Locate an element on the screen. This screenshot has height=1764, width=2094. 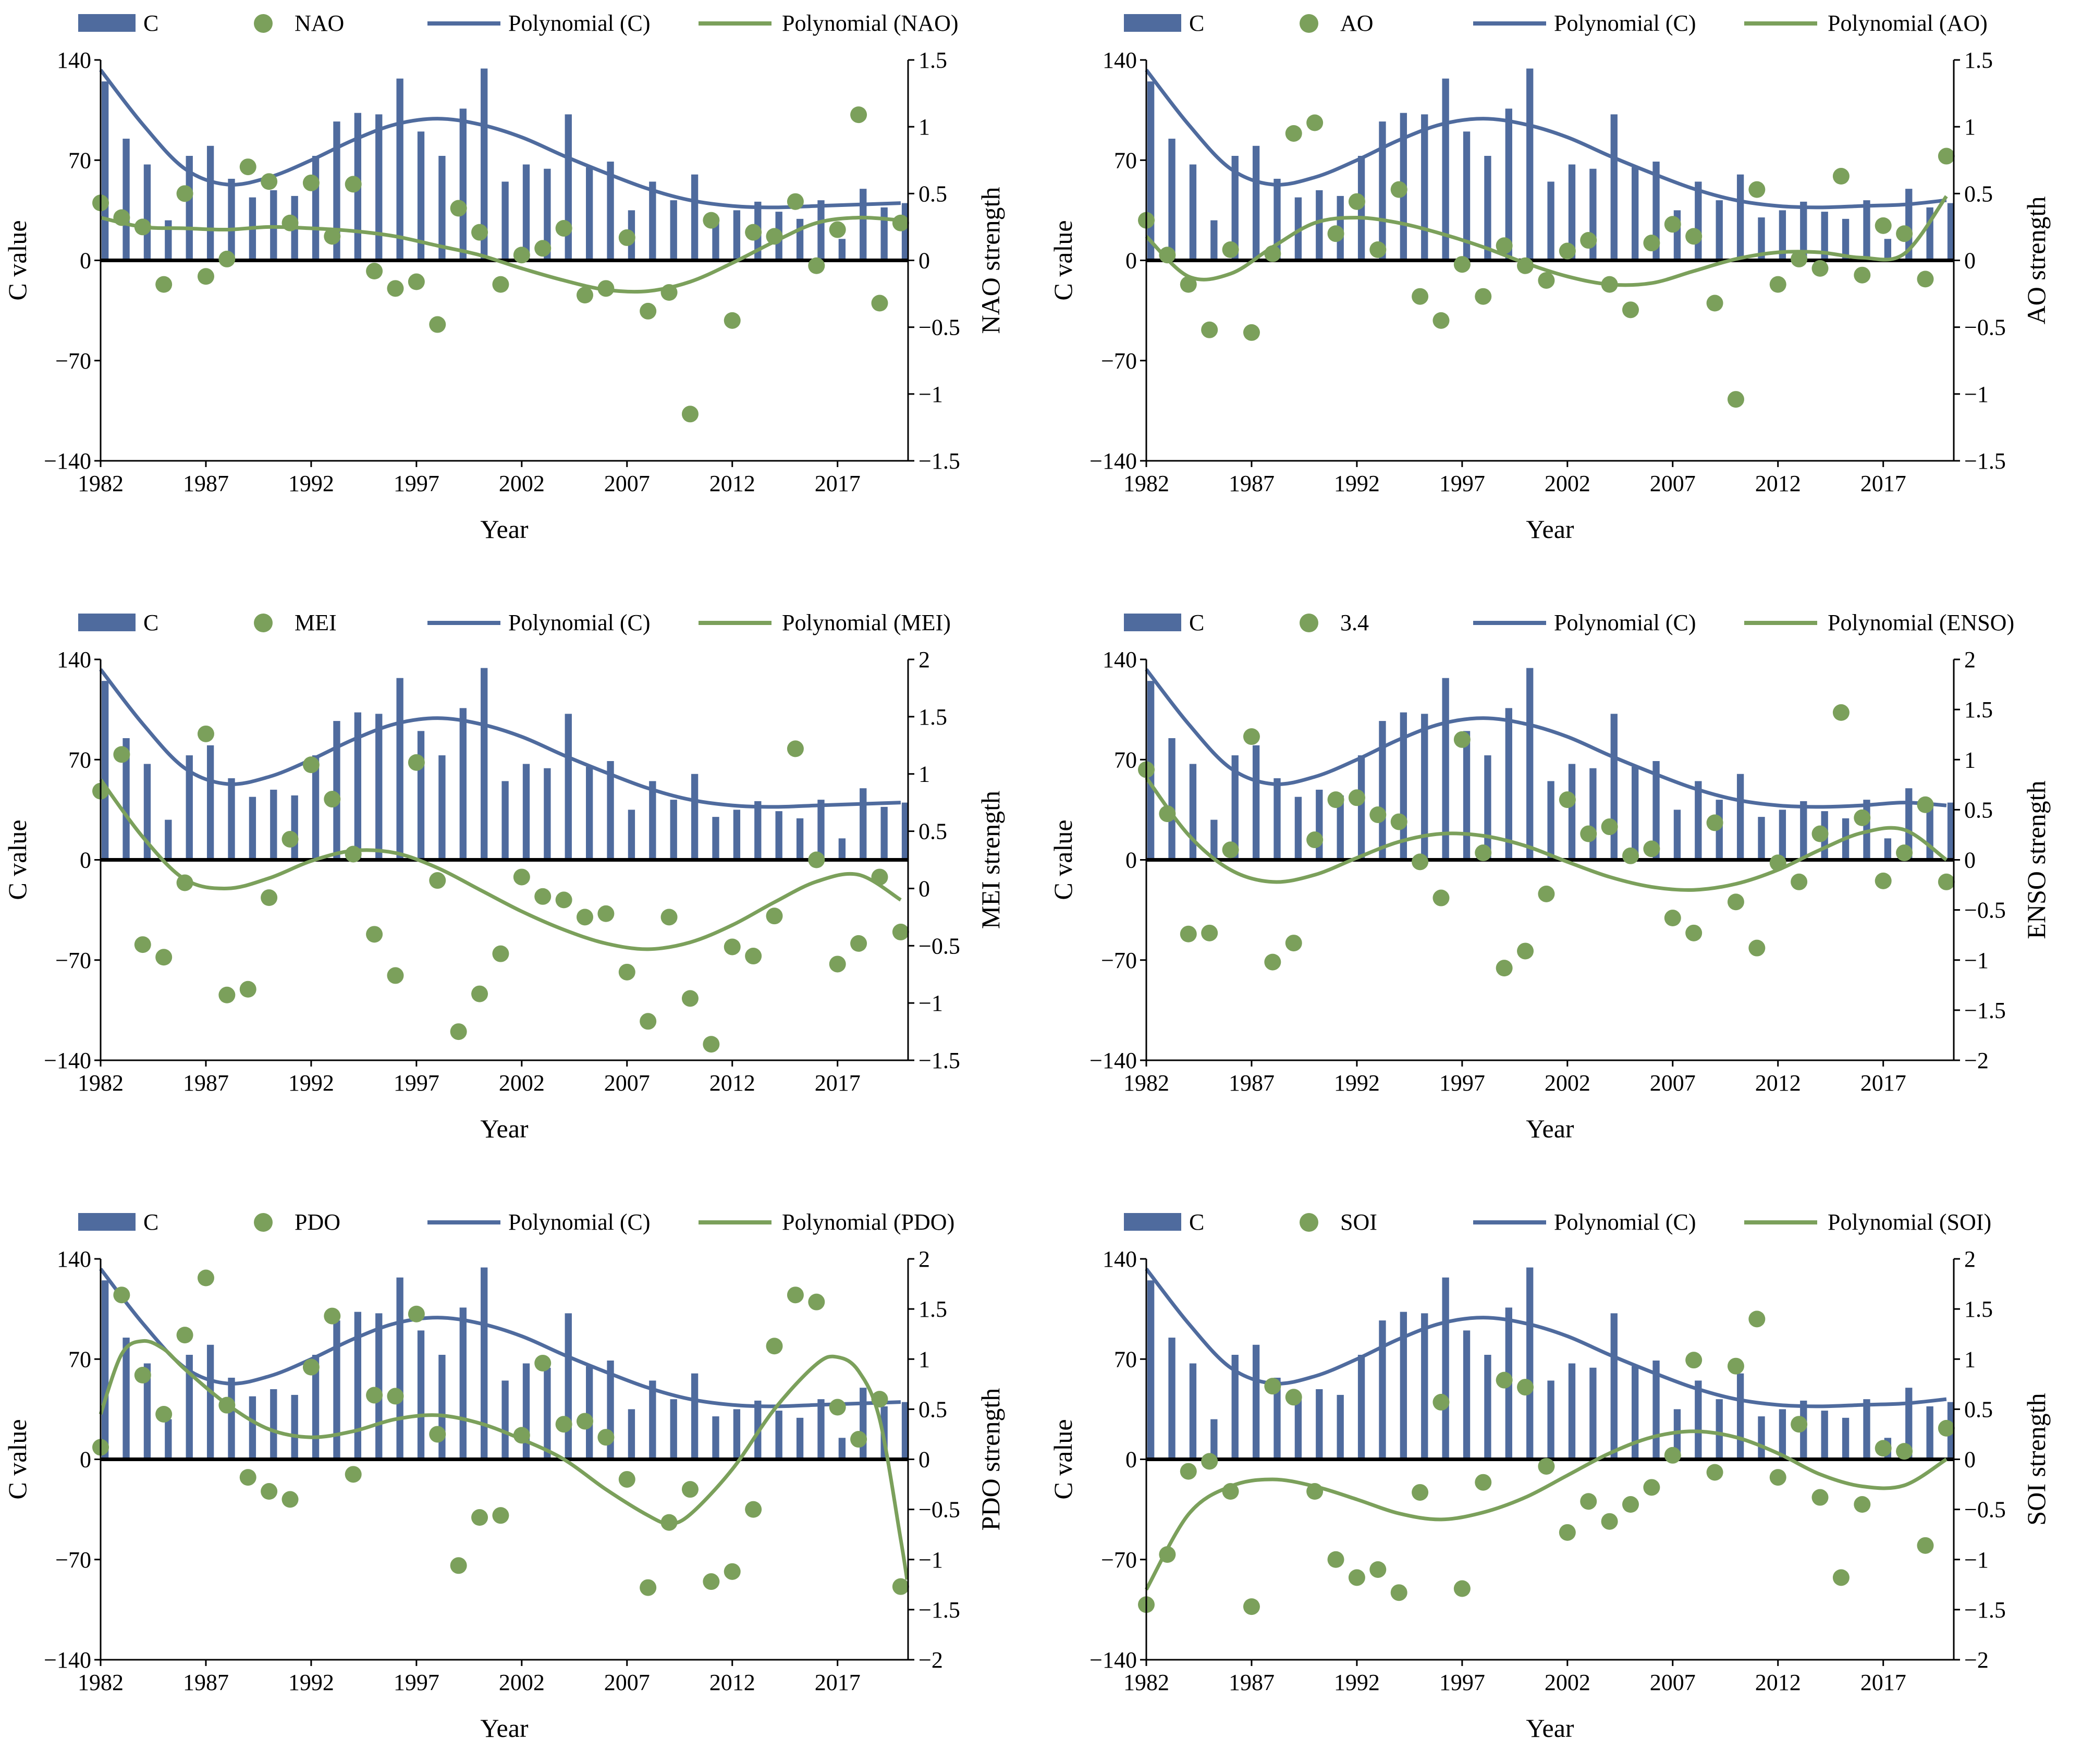
y2-tick-label: −1.5 is located at coordinates (940, 461).